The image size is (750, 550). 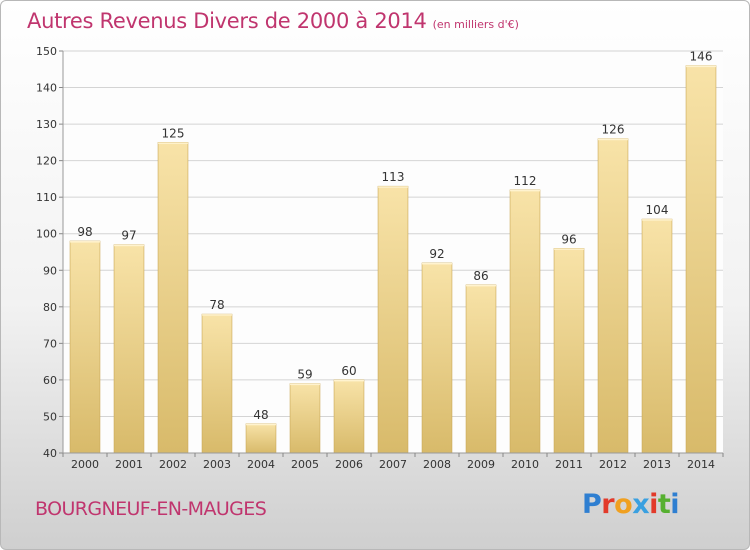 I want to click on logo-letter: r, so click(x=608, y=504).